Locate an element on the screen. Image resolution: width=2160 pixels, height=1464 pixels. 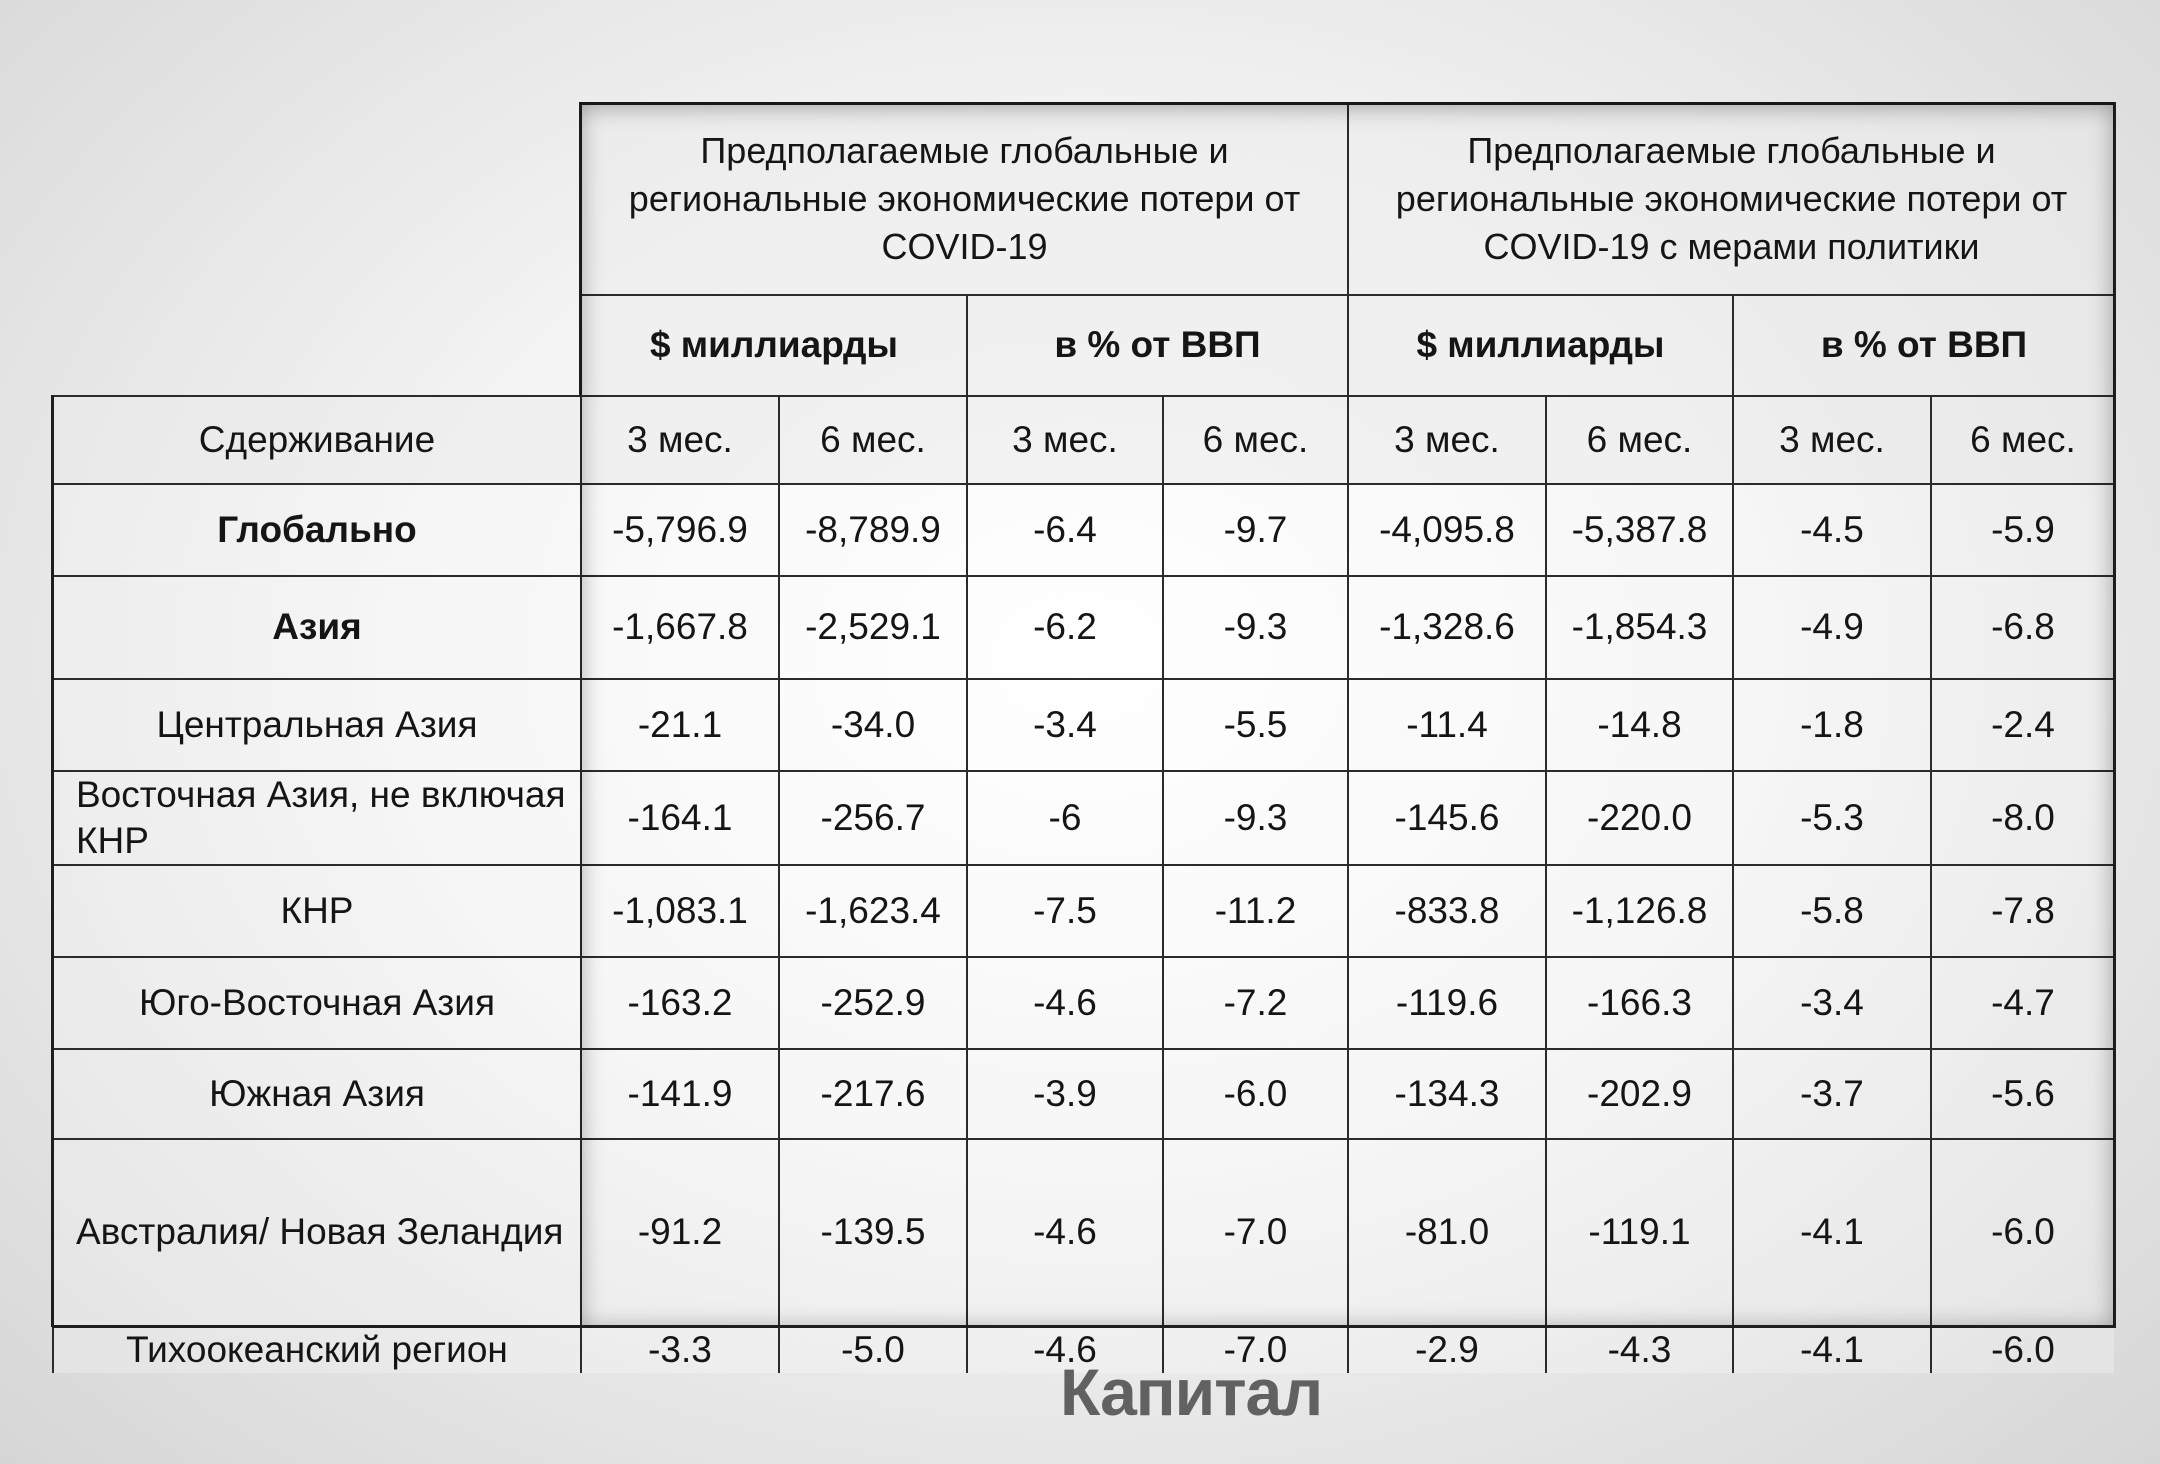
table-cell: -217.6 is located at coordinates (872, 1093).